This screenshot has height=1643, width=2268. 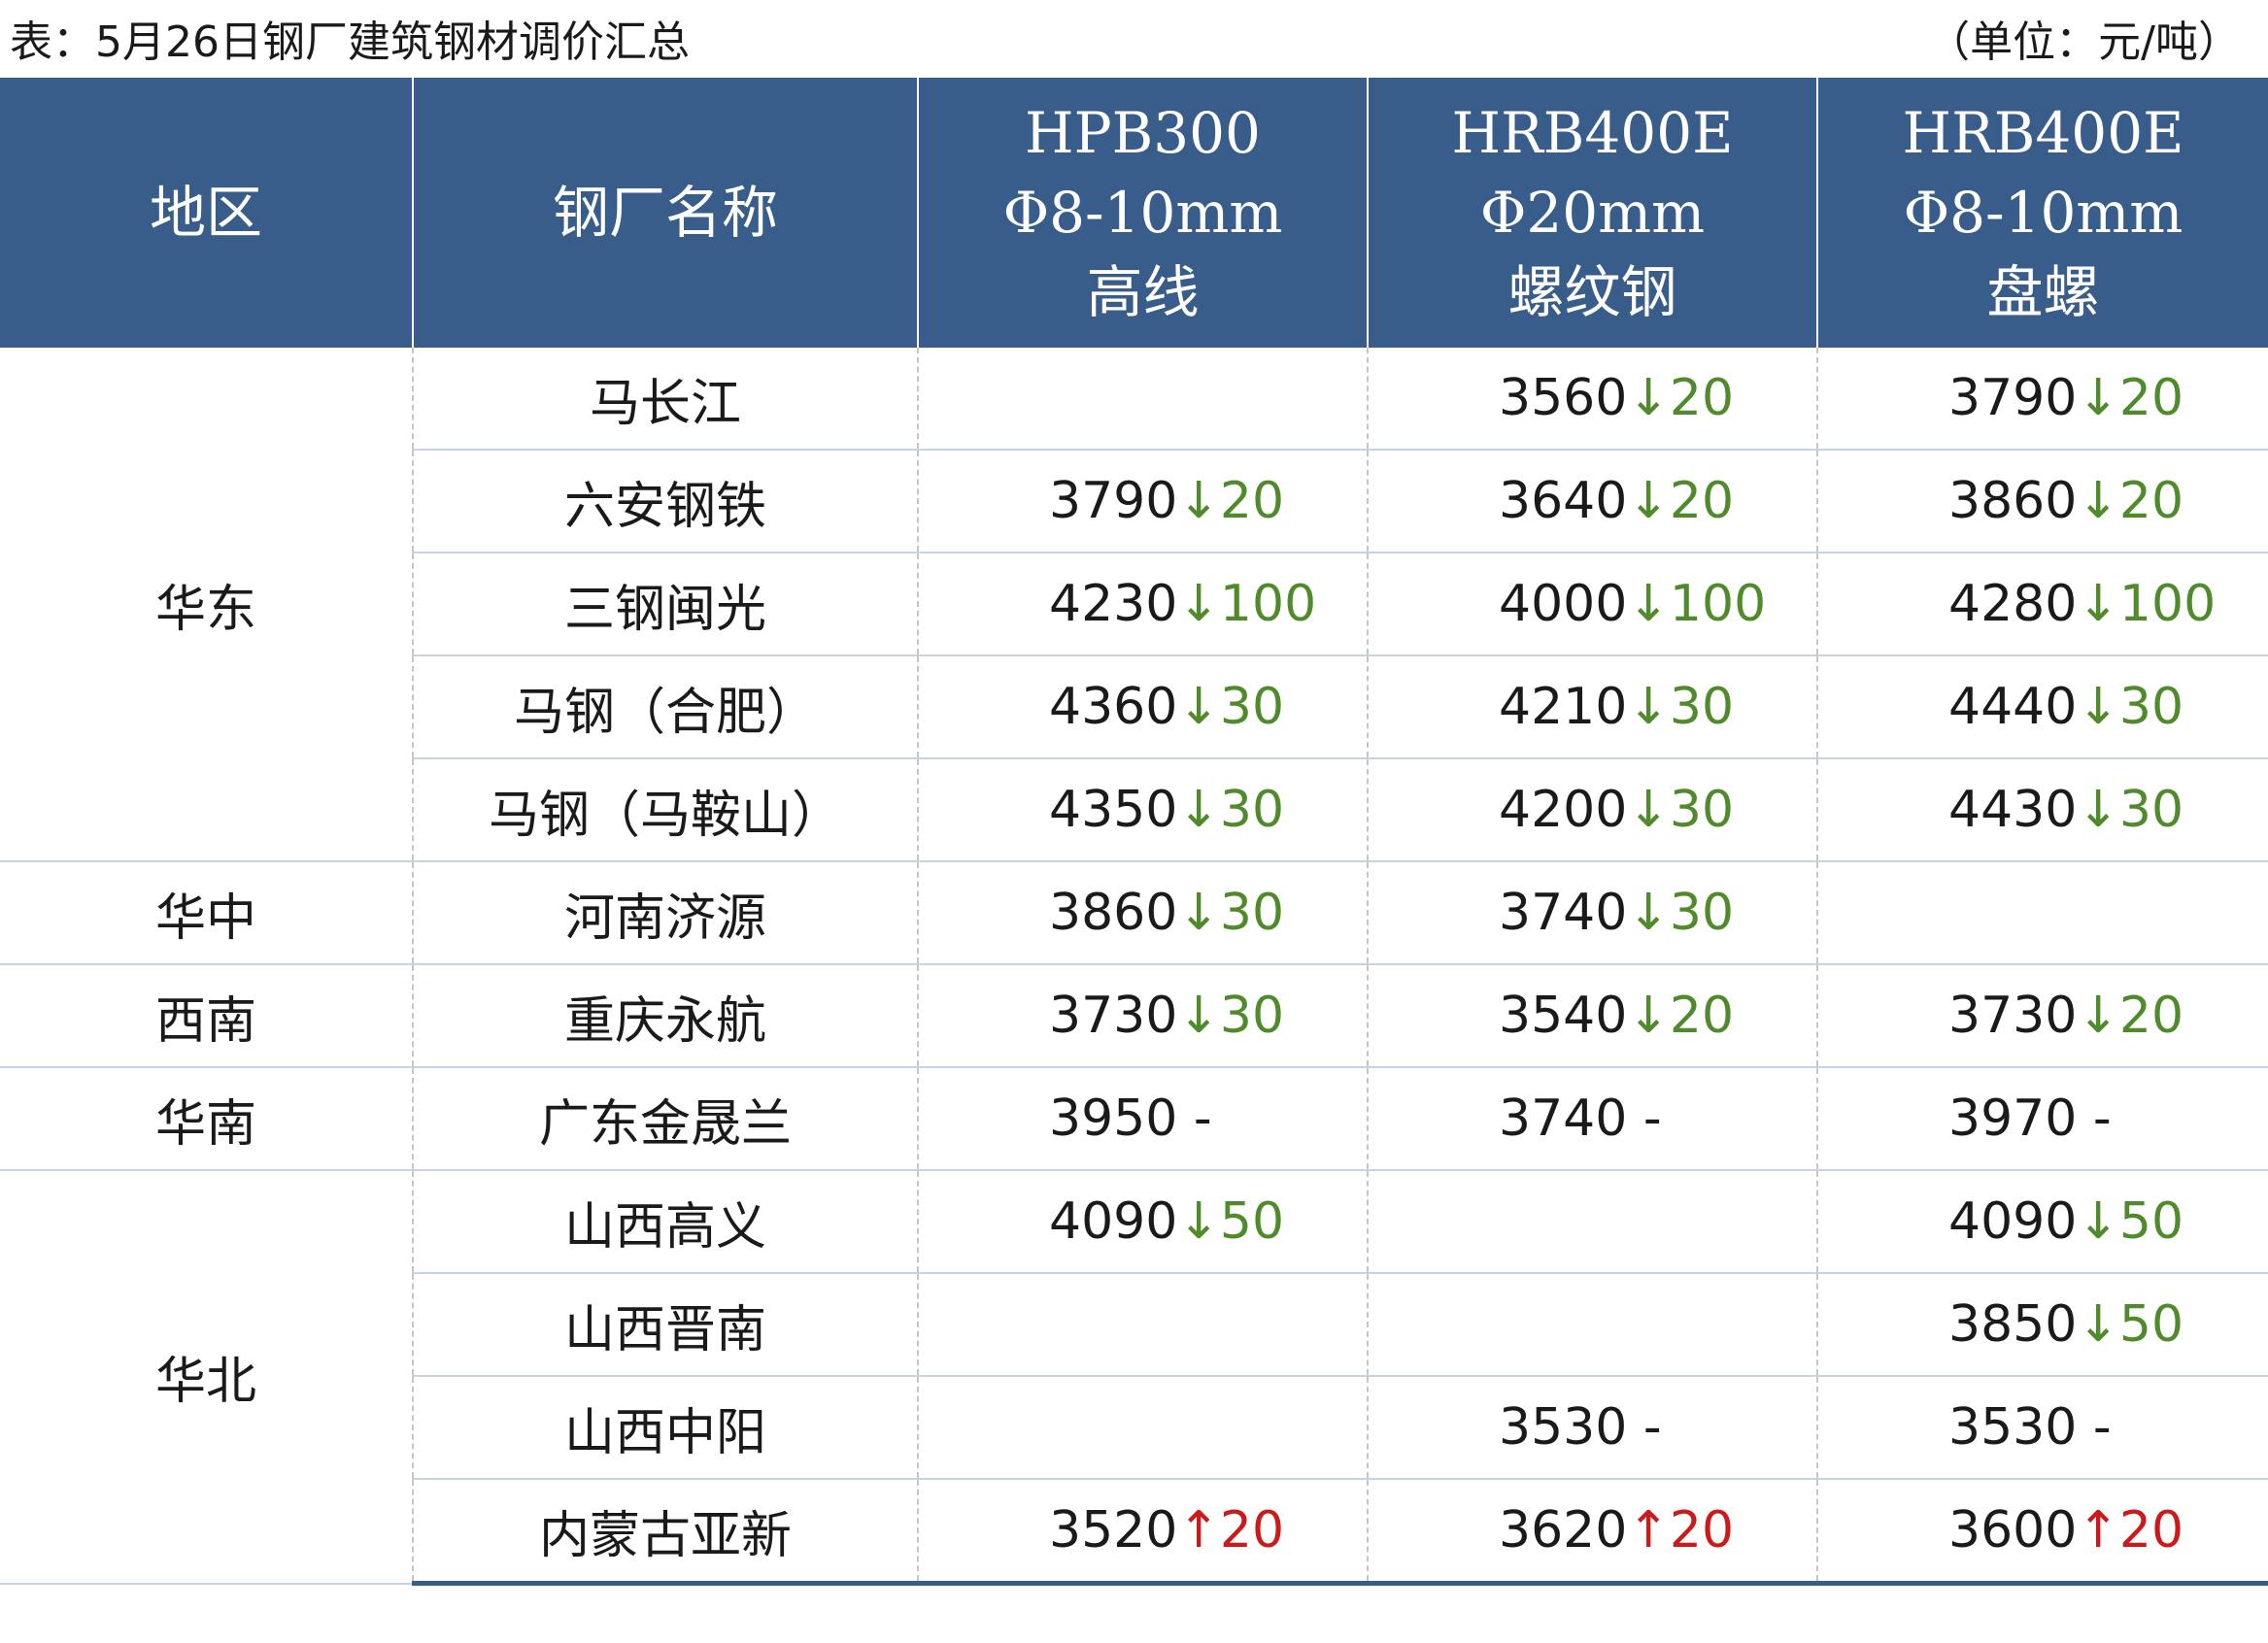 What do you see at coordinates (1113, 604) in the screenshot?
I see `price-value: 4230` at bounding box center [1113, 604].